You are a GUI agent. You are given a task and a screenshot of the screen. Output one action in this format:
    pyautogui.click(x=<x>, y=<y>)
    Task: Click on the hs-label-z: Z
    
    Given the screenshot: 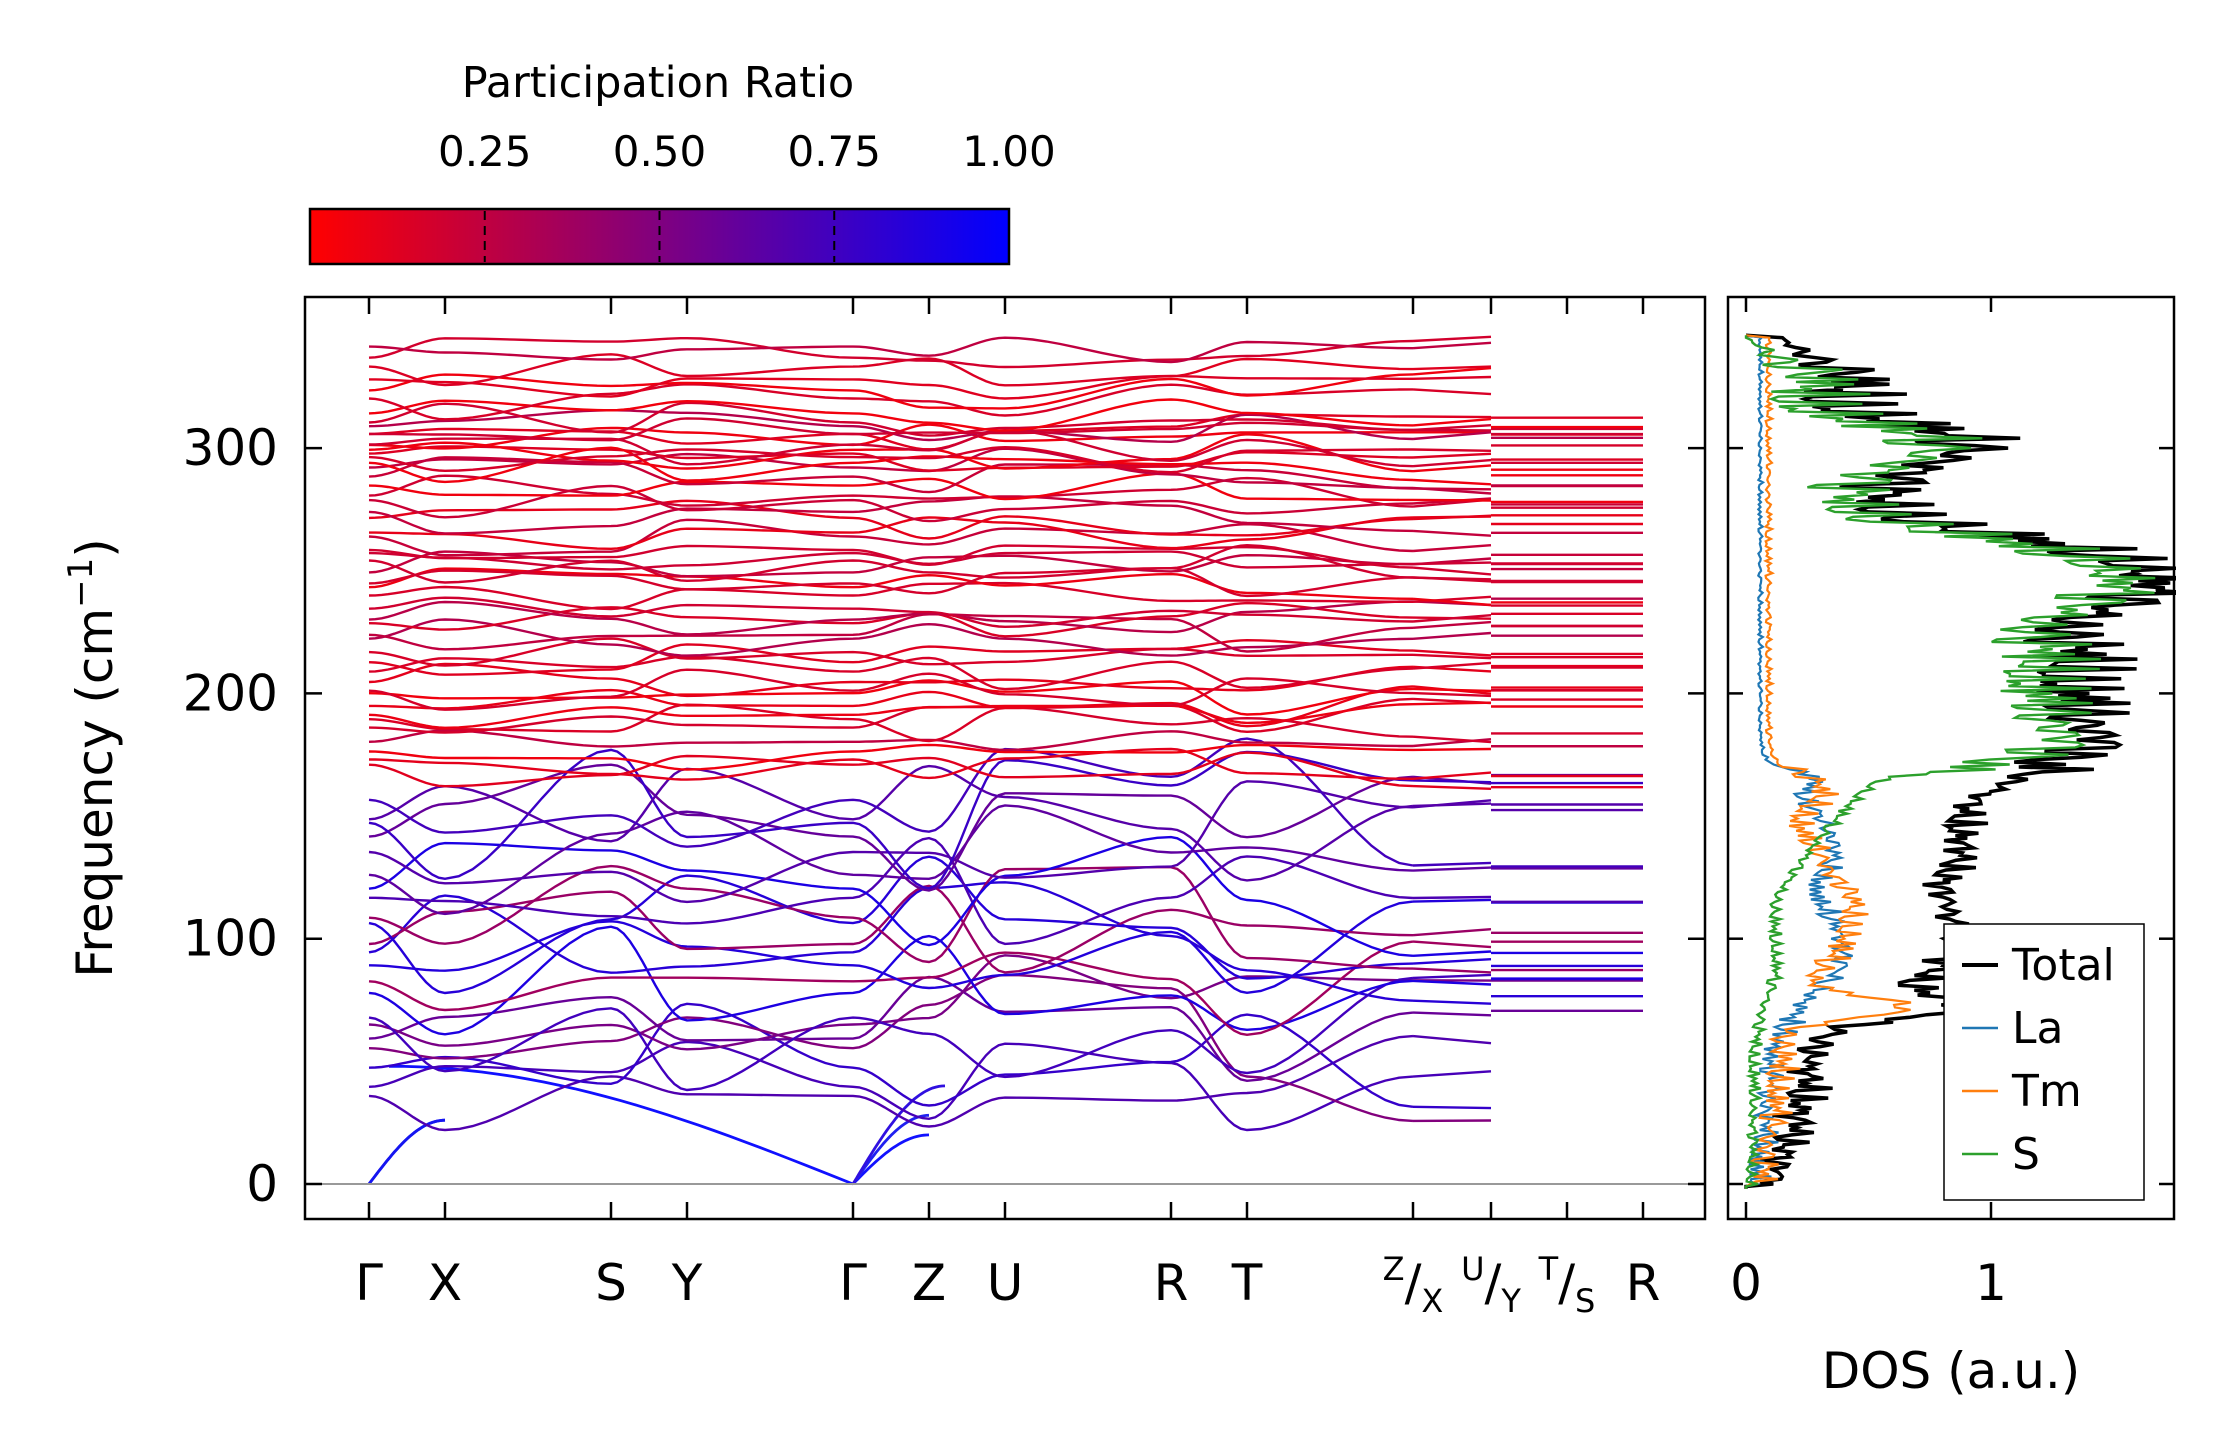 What is the action you would take?
    pyautogui.click(x=929, y=1283)
    